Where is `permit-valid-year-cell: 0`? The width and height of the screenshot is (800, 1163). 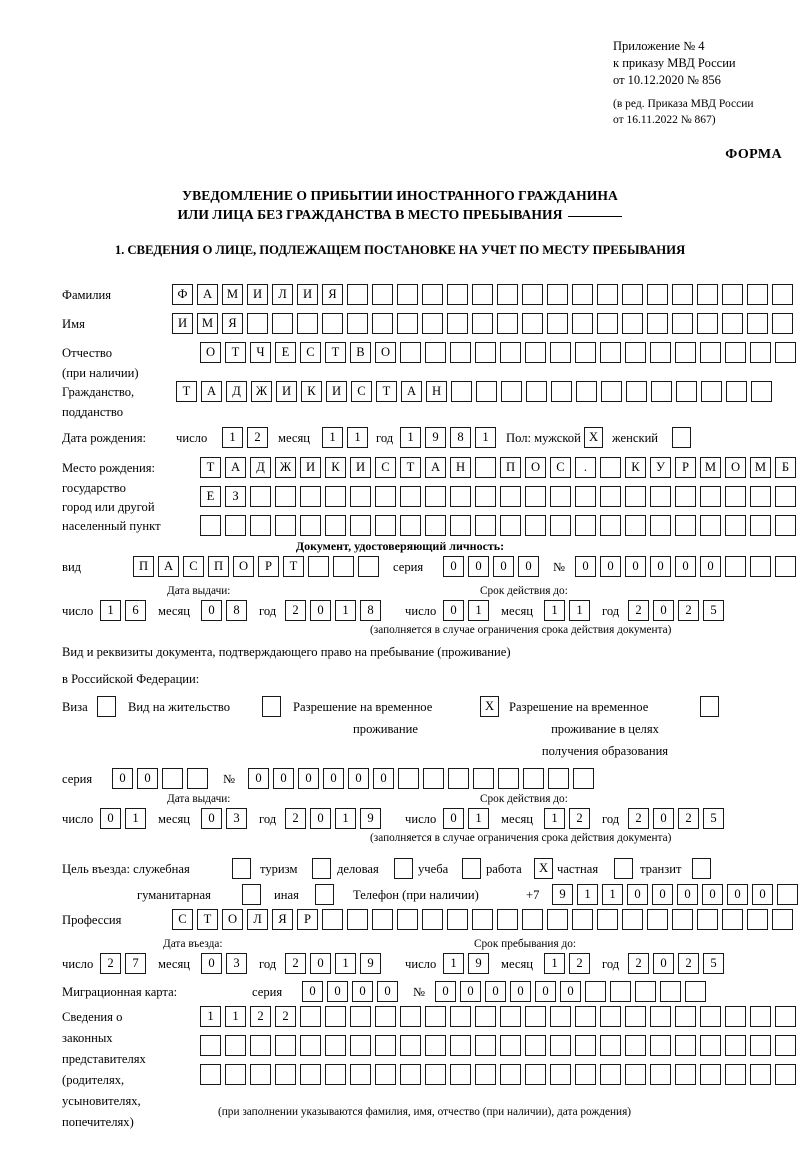 permit-valid-year-cell: 0 is located at coordinates (663, 818).